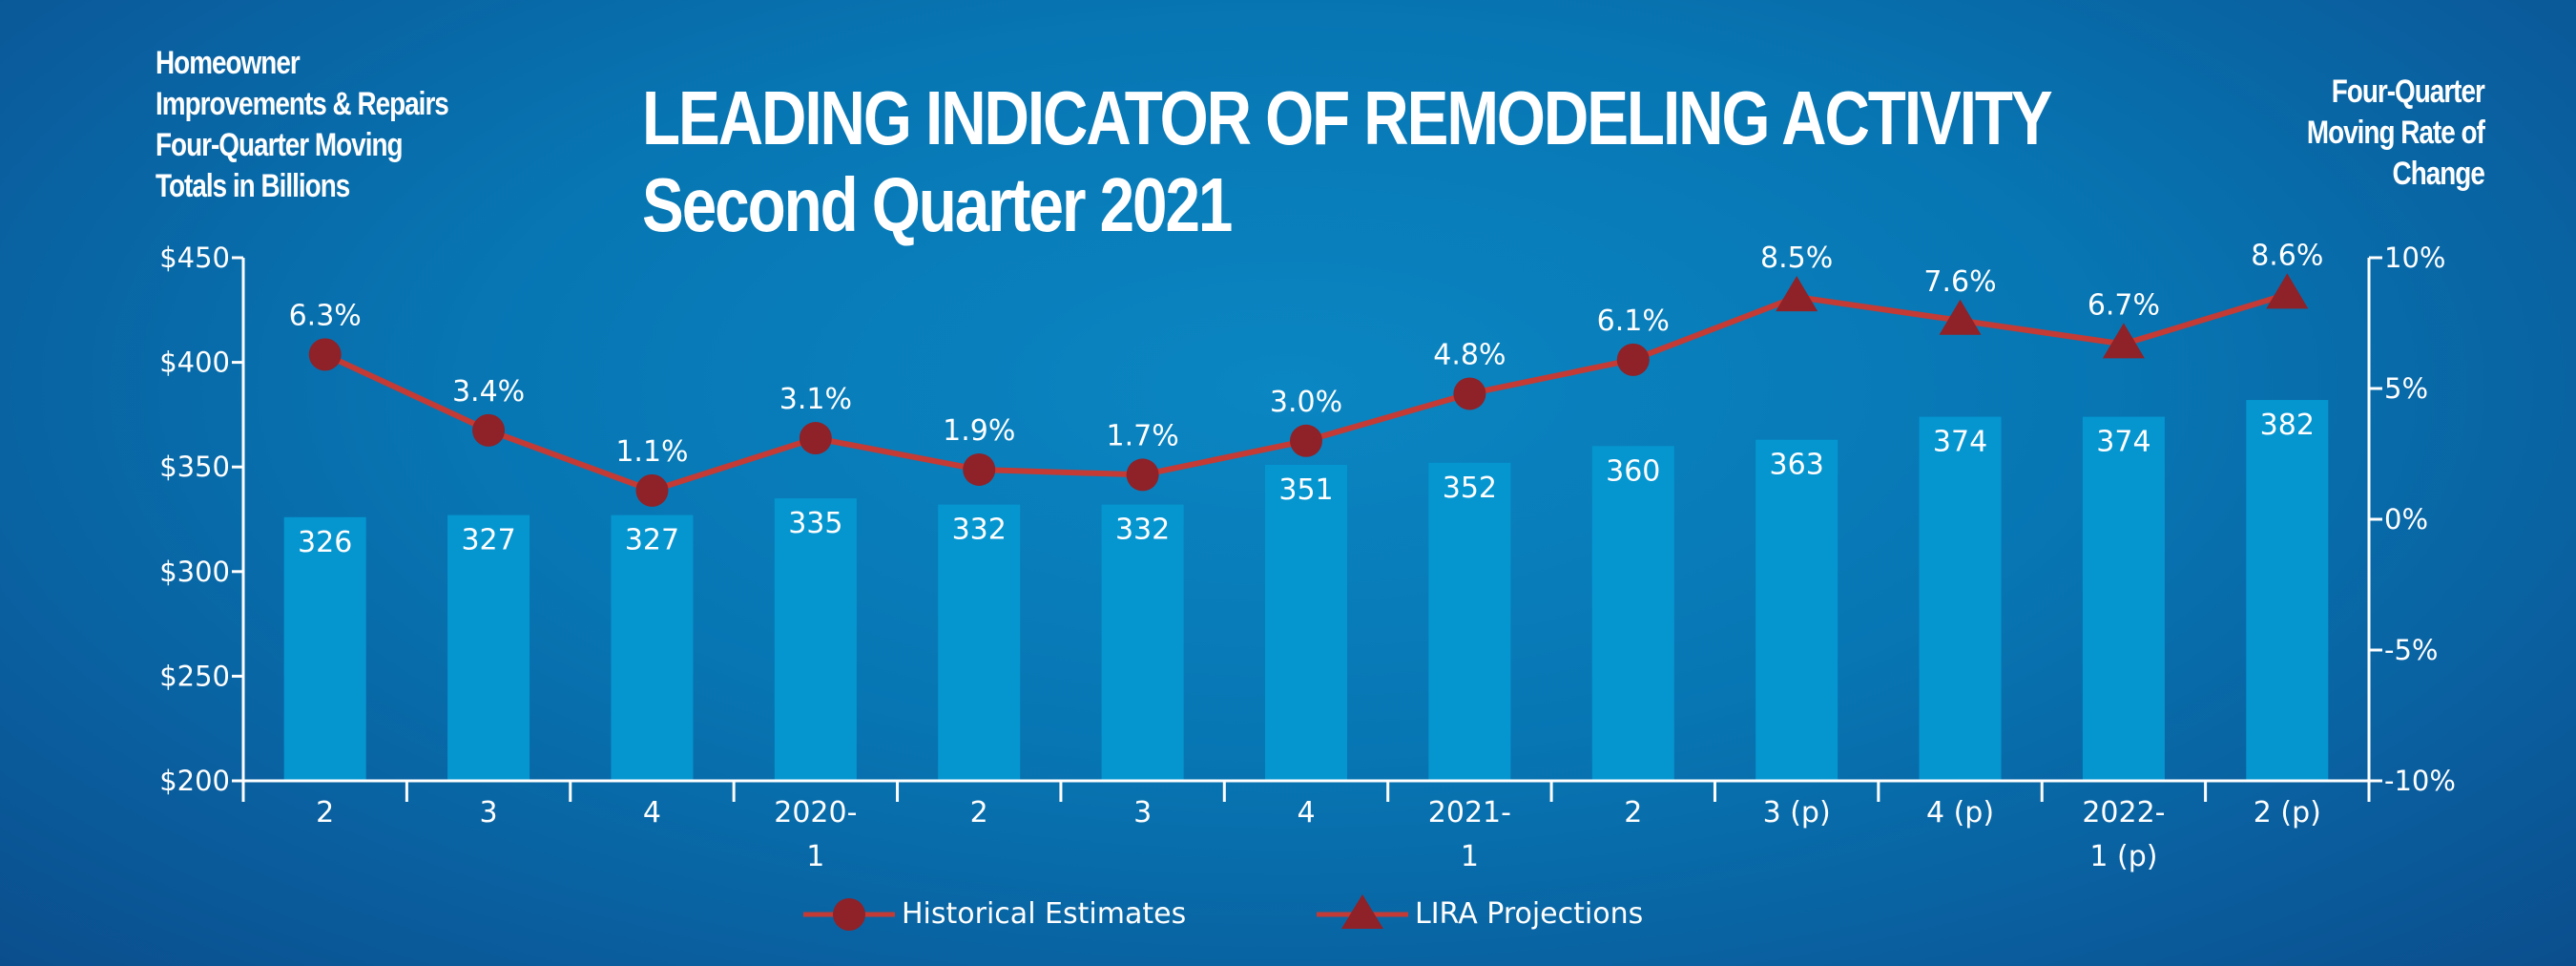  What do you see at coordinates (280, 145) in the screenshot?
I see `left-axis-title-line: Four-Quarter Moving` at bounding box center [280, 145].